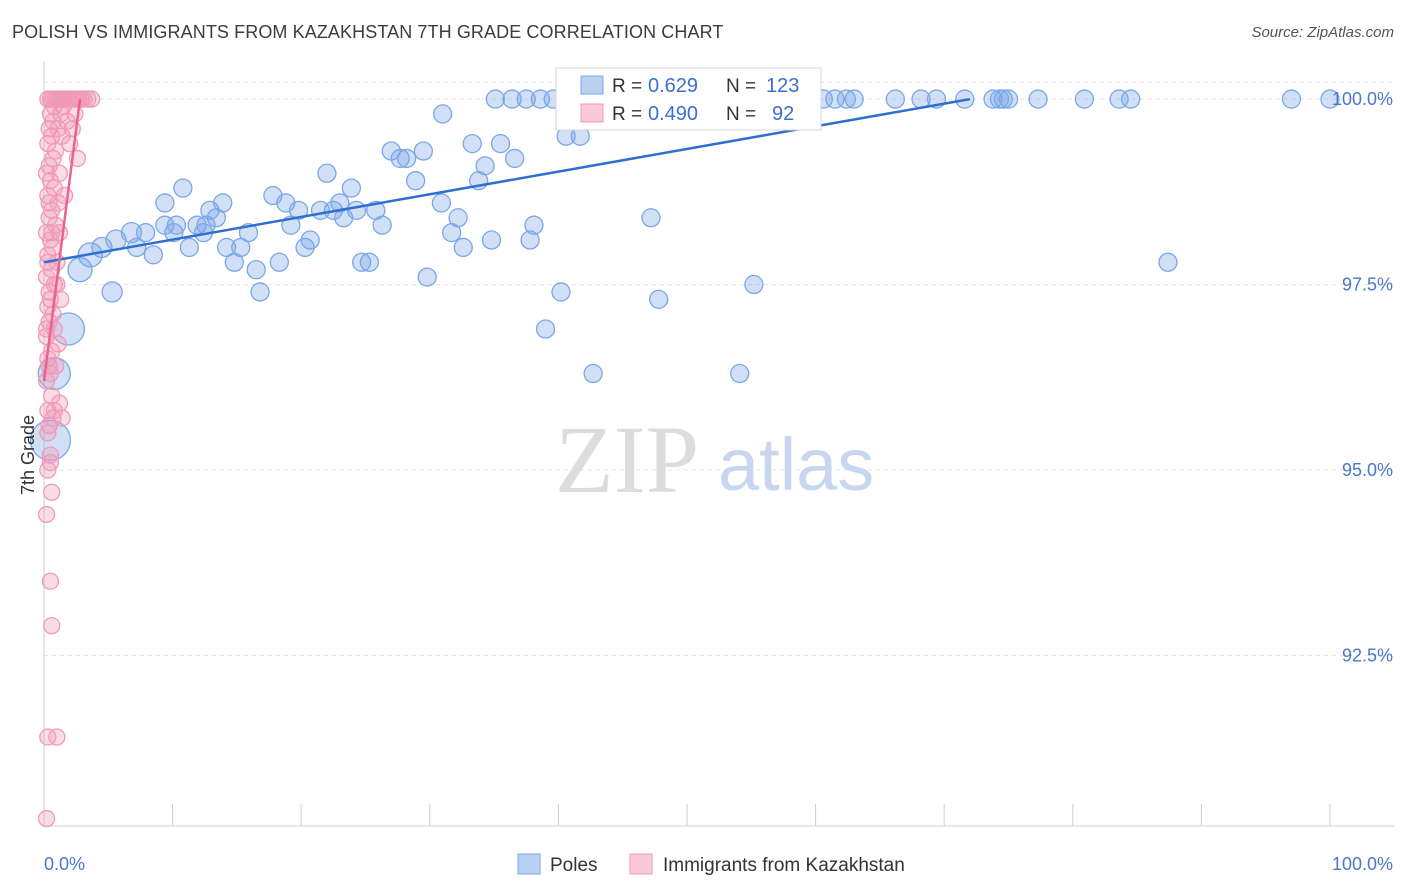  Describe the element at coordinates (714, 459) in the screenshot. I see `watermark: ZIP atlas` at that location.